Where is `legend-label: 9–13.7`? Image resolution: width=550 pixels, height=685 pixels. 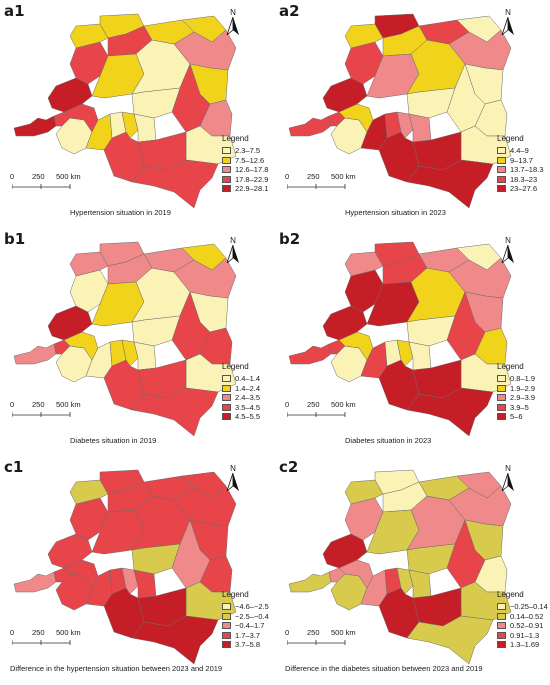
legend-label: 9–13.7 is located at coordinates (521, 160).